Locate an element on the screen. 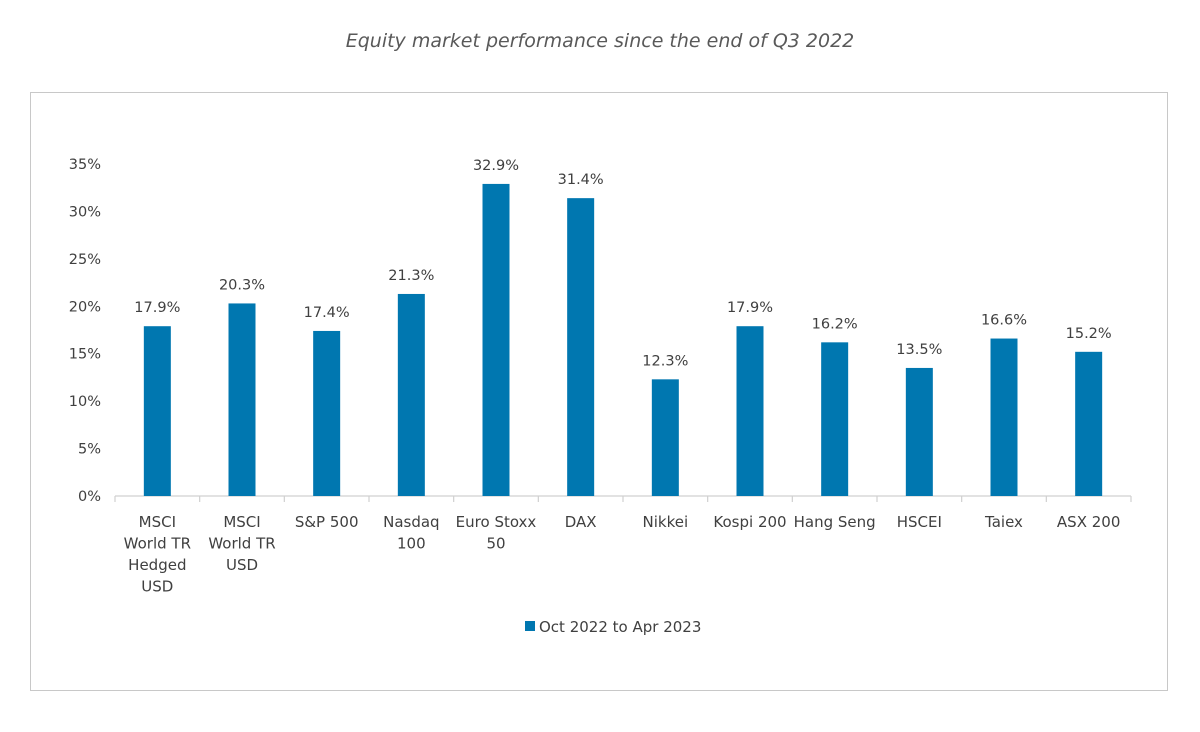  data-label: 21.3% is located at coordinates (411, 276).